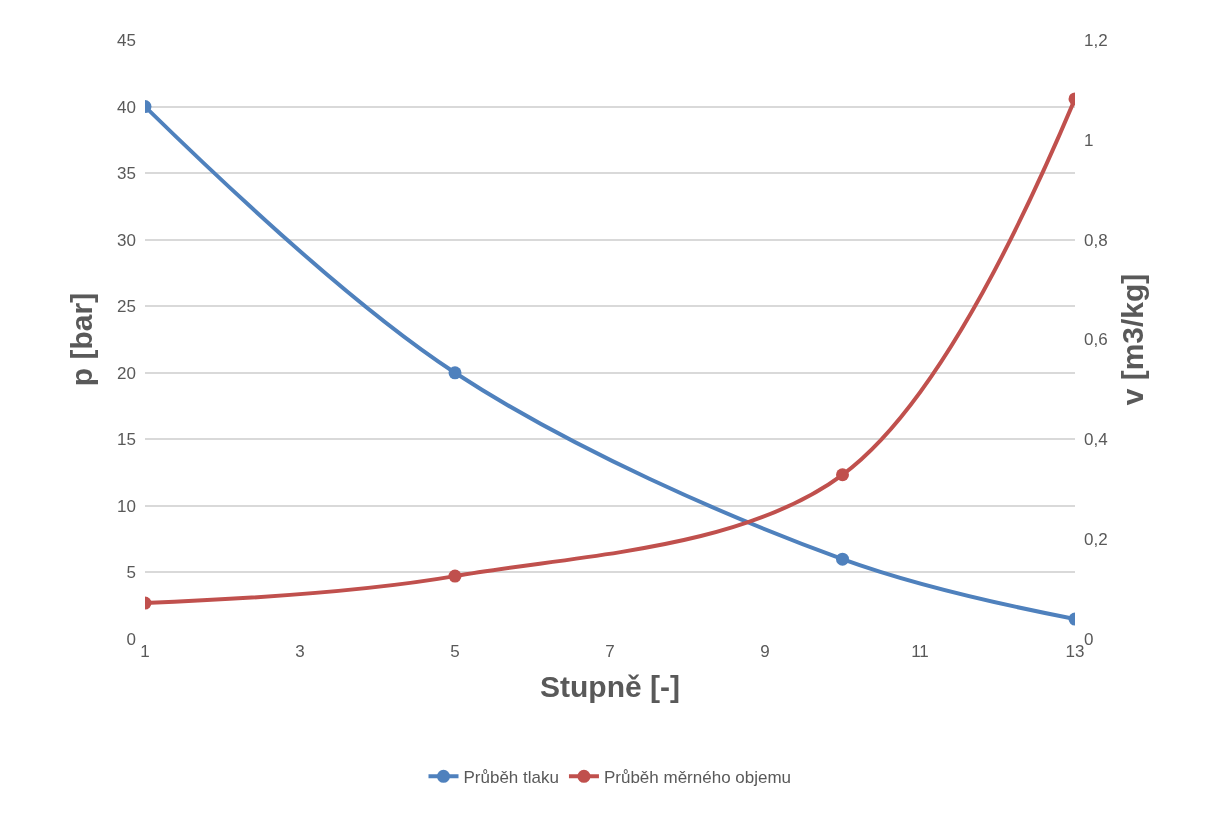 The image size is (1208, 828). Describe the element at coordinates (126, 506) in the screenshot. I see `y-tick-label: 10` at that location.